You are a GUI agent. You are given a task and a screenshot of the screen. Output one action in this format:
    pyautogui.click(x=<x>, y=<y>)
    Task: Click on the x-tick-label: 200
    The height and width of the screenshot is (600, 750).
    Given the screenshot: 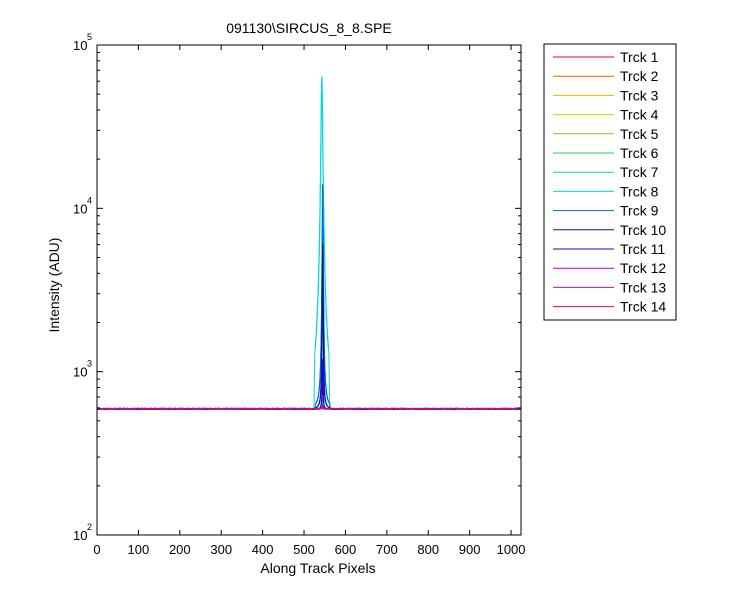 What is the action you would take?
    pyautogui.click(x=180, y=549)
    